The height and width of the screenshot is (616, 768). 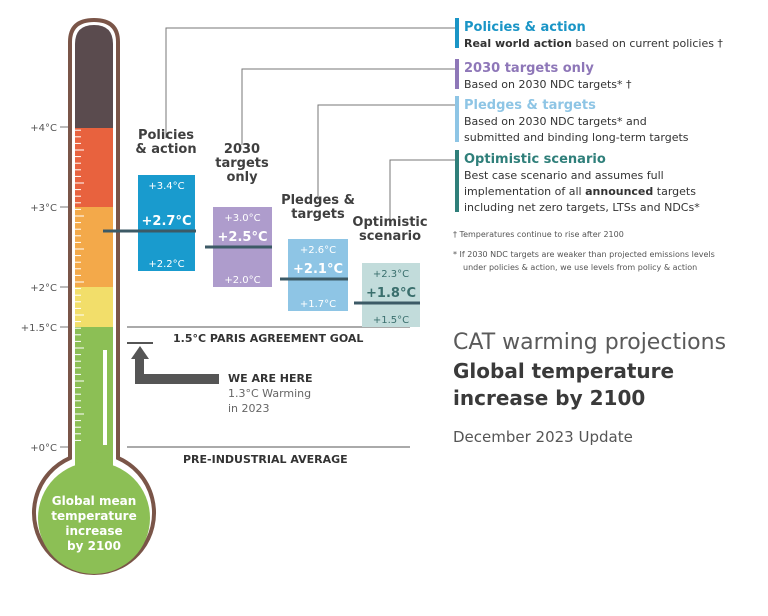 What do you see at coordinates (270, 378) in the screenshot?
I see `we-are-here-title: WE ARE HERE` at bounding box center [270, 378].